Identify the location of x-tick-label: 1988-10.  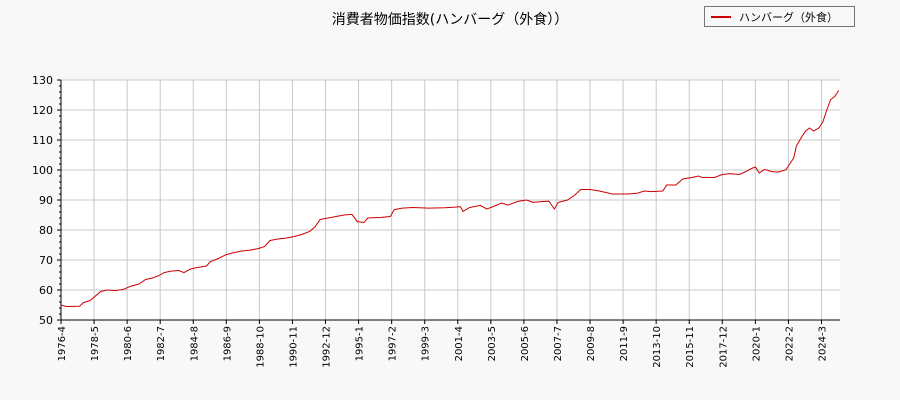
(260, 347).